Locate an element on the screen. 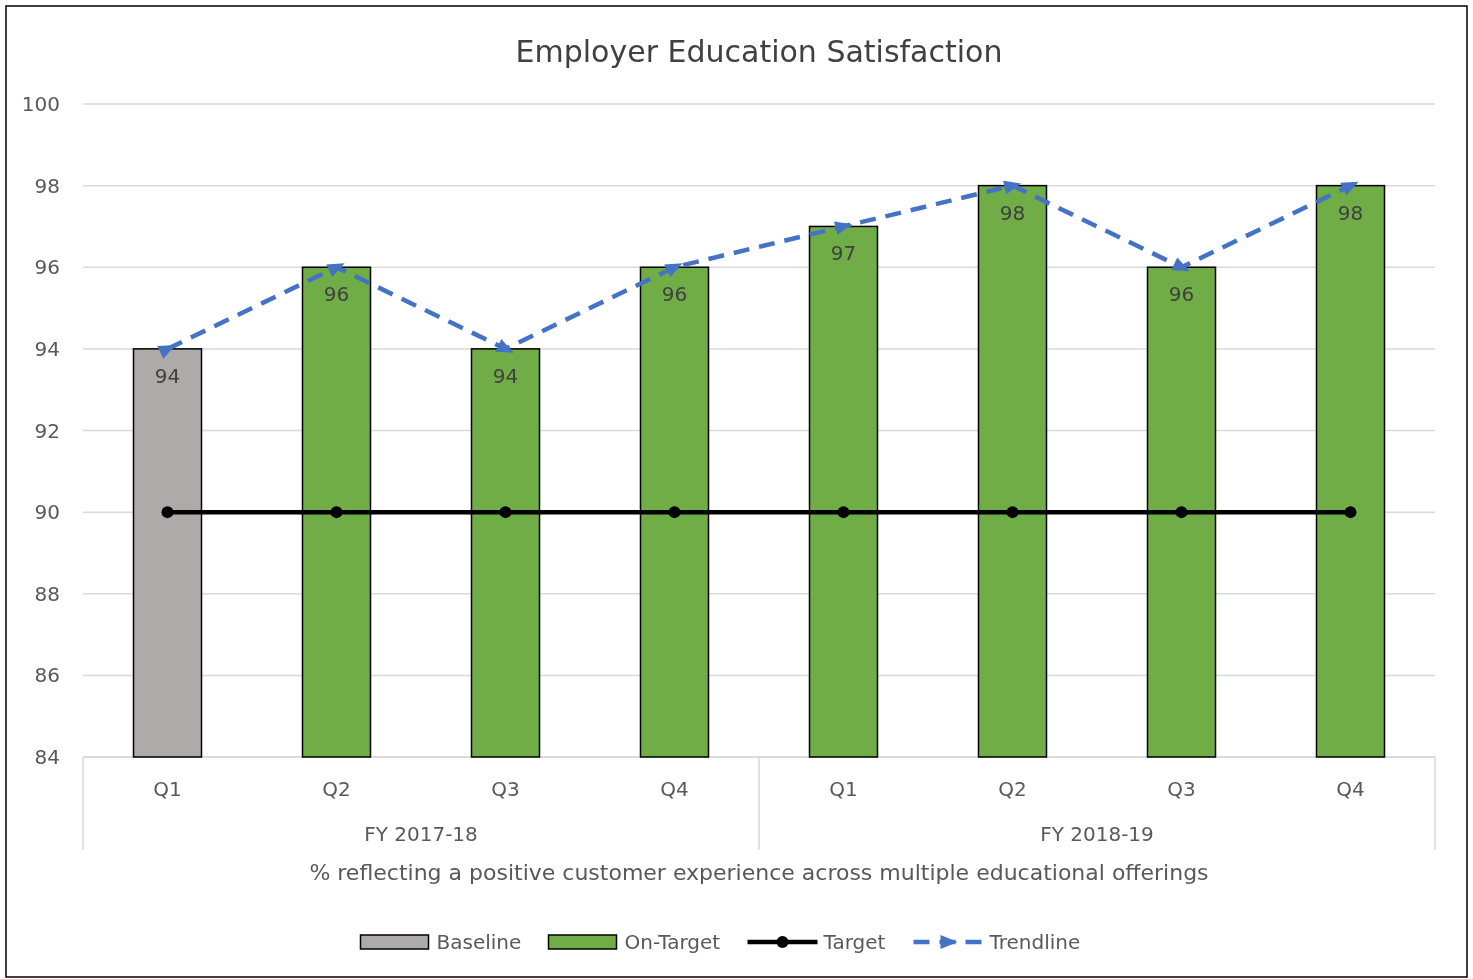 This screenshot has width=1473, height=979. chart-title: Employer Education Satisfaction is located at coordinates (759, 51).